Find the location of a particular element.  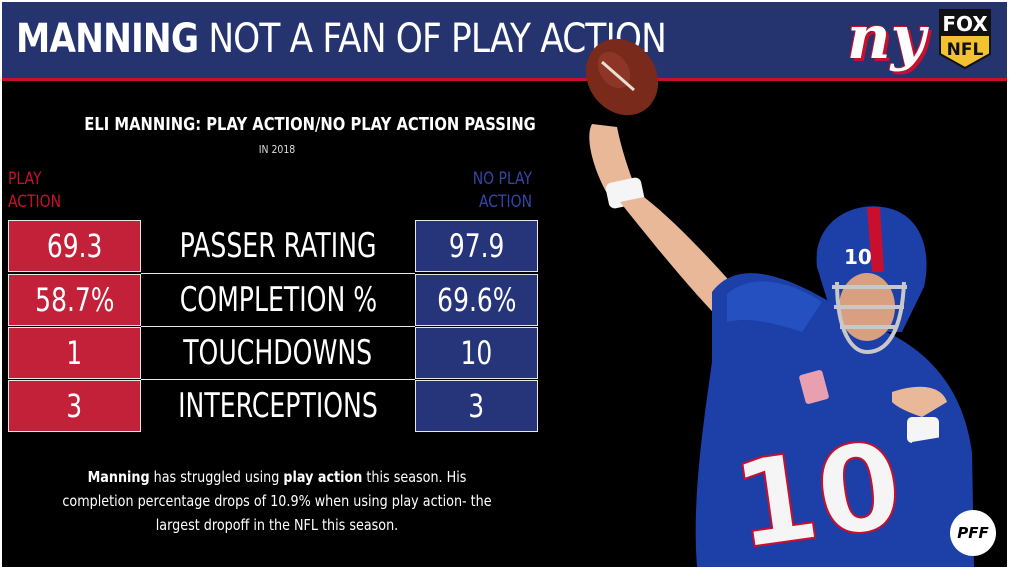

no-play-action-value: 10 is located at coordinates (476, 353).